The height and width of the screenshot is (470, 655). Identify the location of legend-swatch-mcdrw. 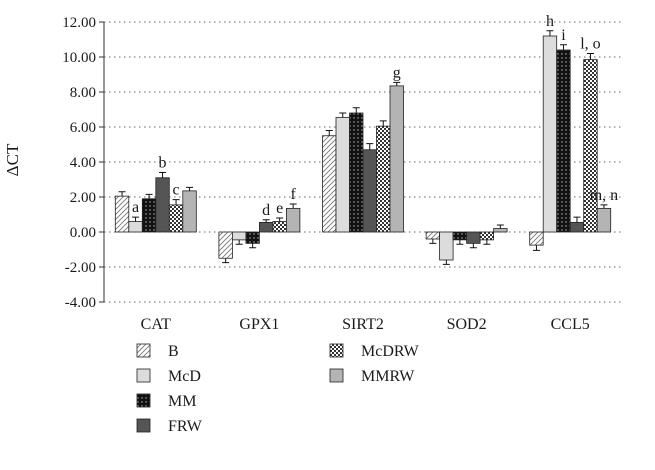
(336, 350).